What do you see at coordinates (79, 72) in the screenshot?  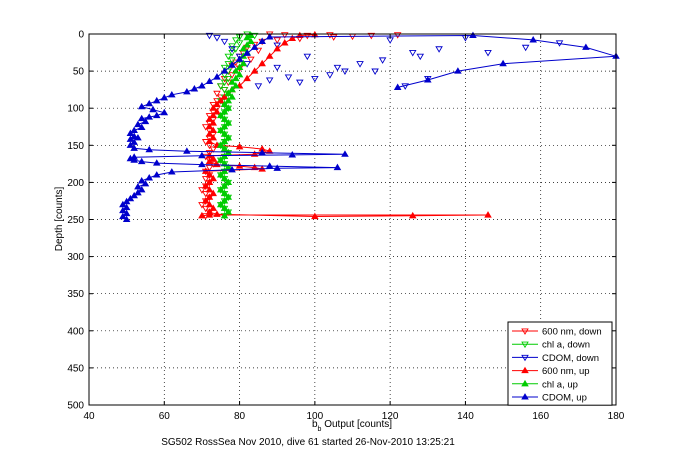 I see `y-tick-label: 50` at bounding box center [79, 72].